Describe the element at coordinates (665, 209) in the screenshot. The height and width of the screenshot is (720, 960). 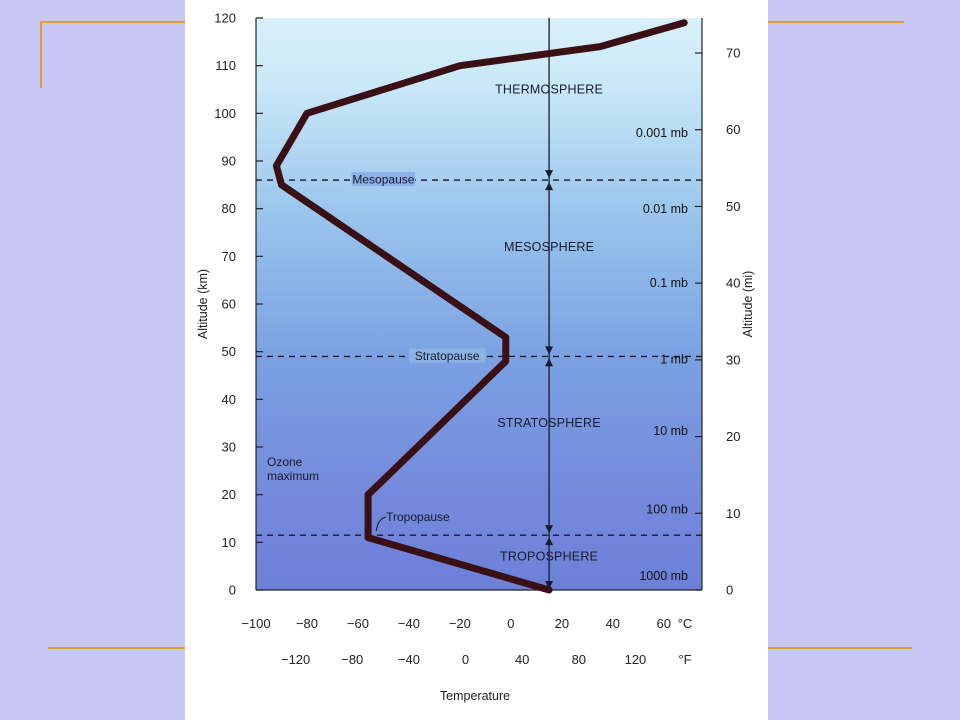
I see `pressure-label: 0.01 mb` at that location.